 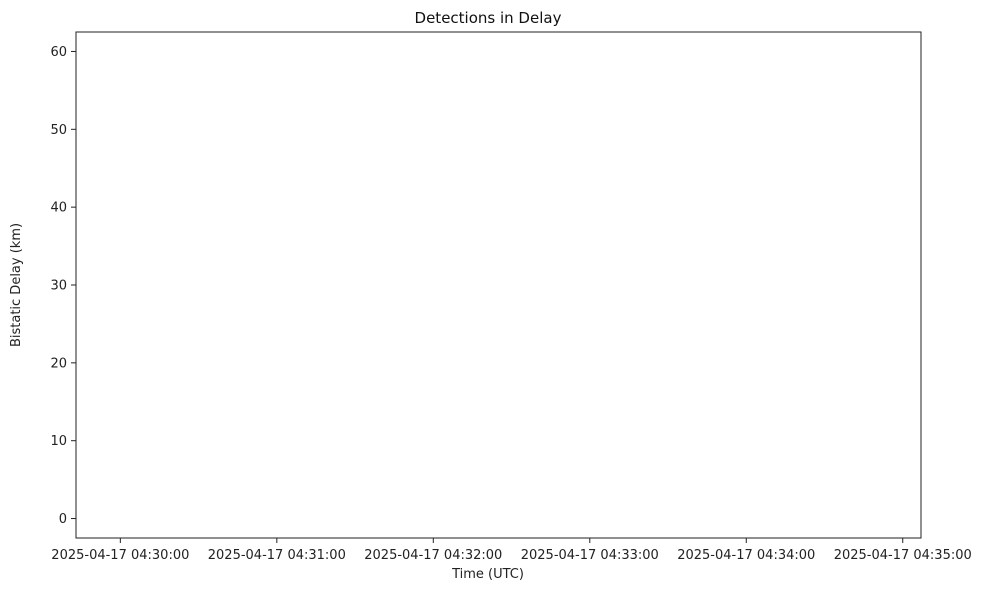 What do you see at coordinates (58, 363) in the screenshot?
I see `y-tick-label: 20` at bounding box center [58, 363].